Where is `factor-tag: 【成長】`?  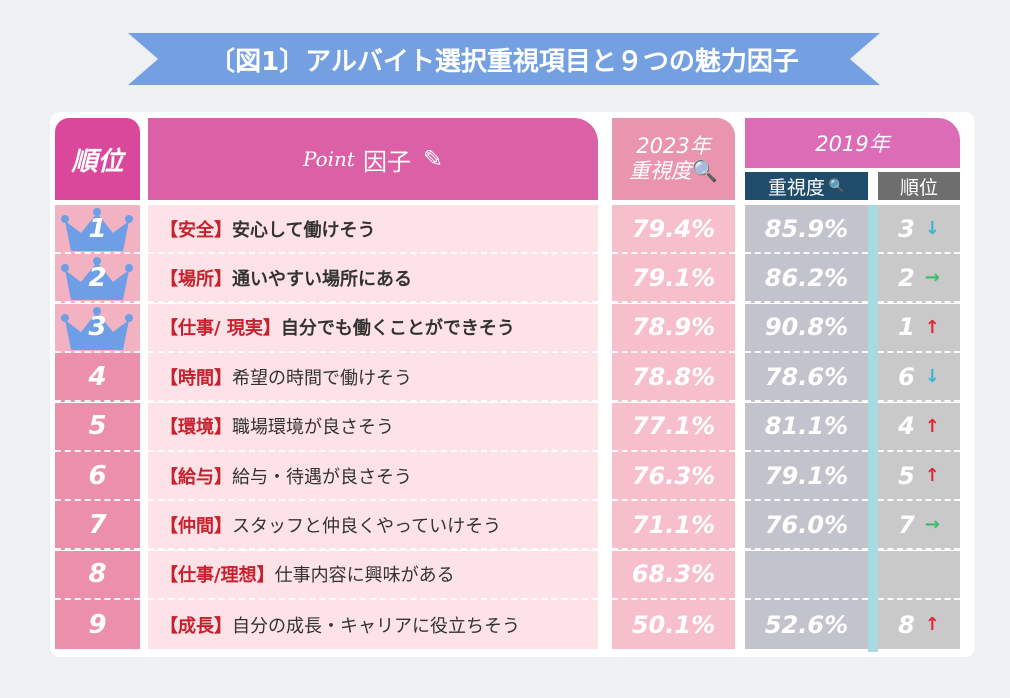 factor-tag: 【成長】 is located at coordinates (196, 626).